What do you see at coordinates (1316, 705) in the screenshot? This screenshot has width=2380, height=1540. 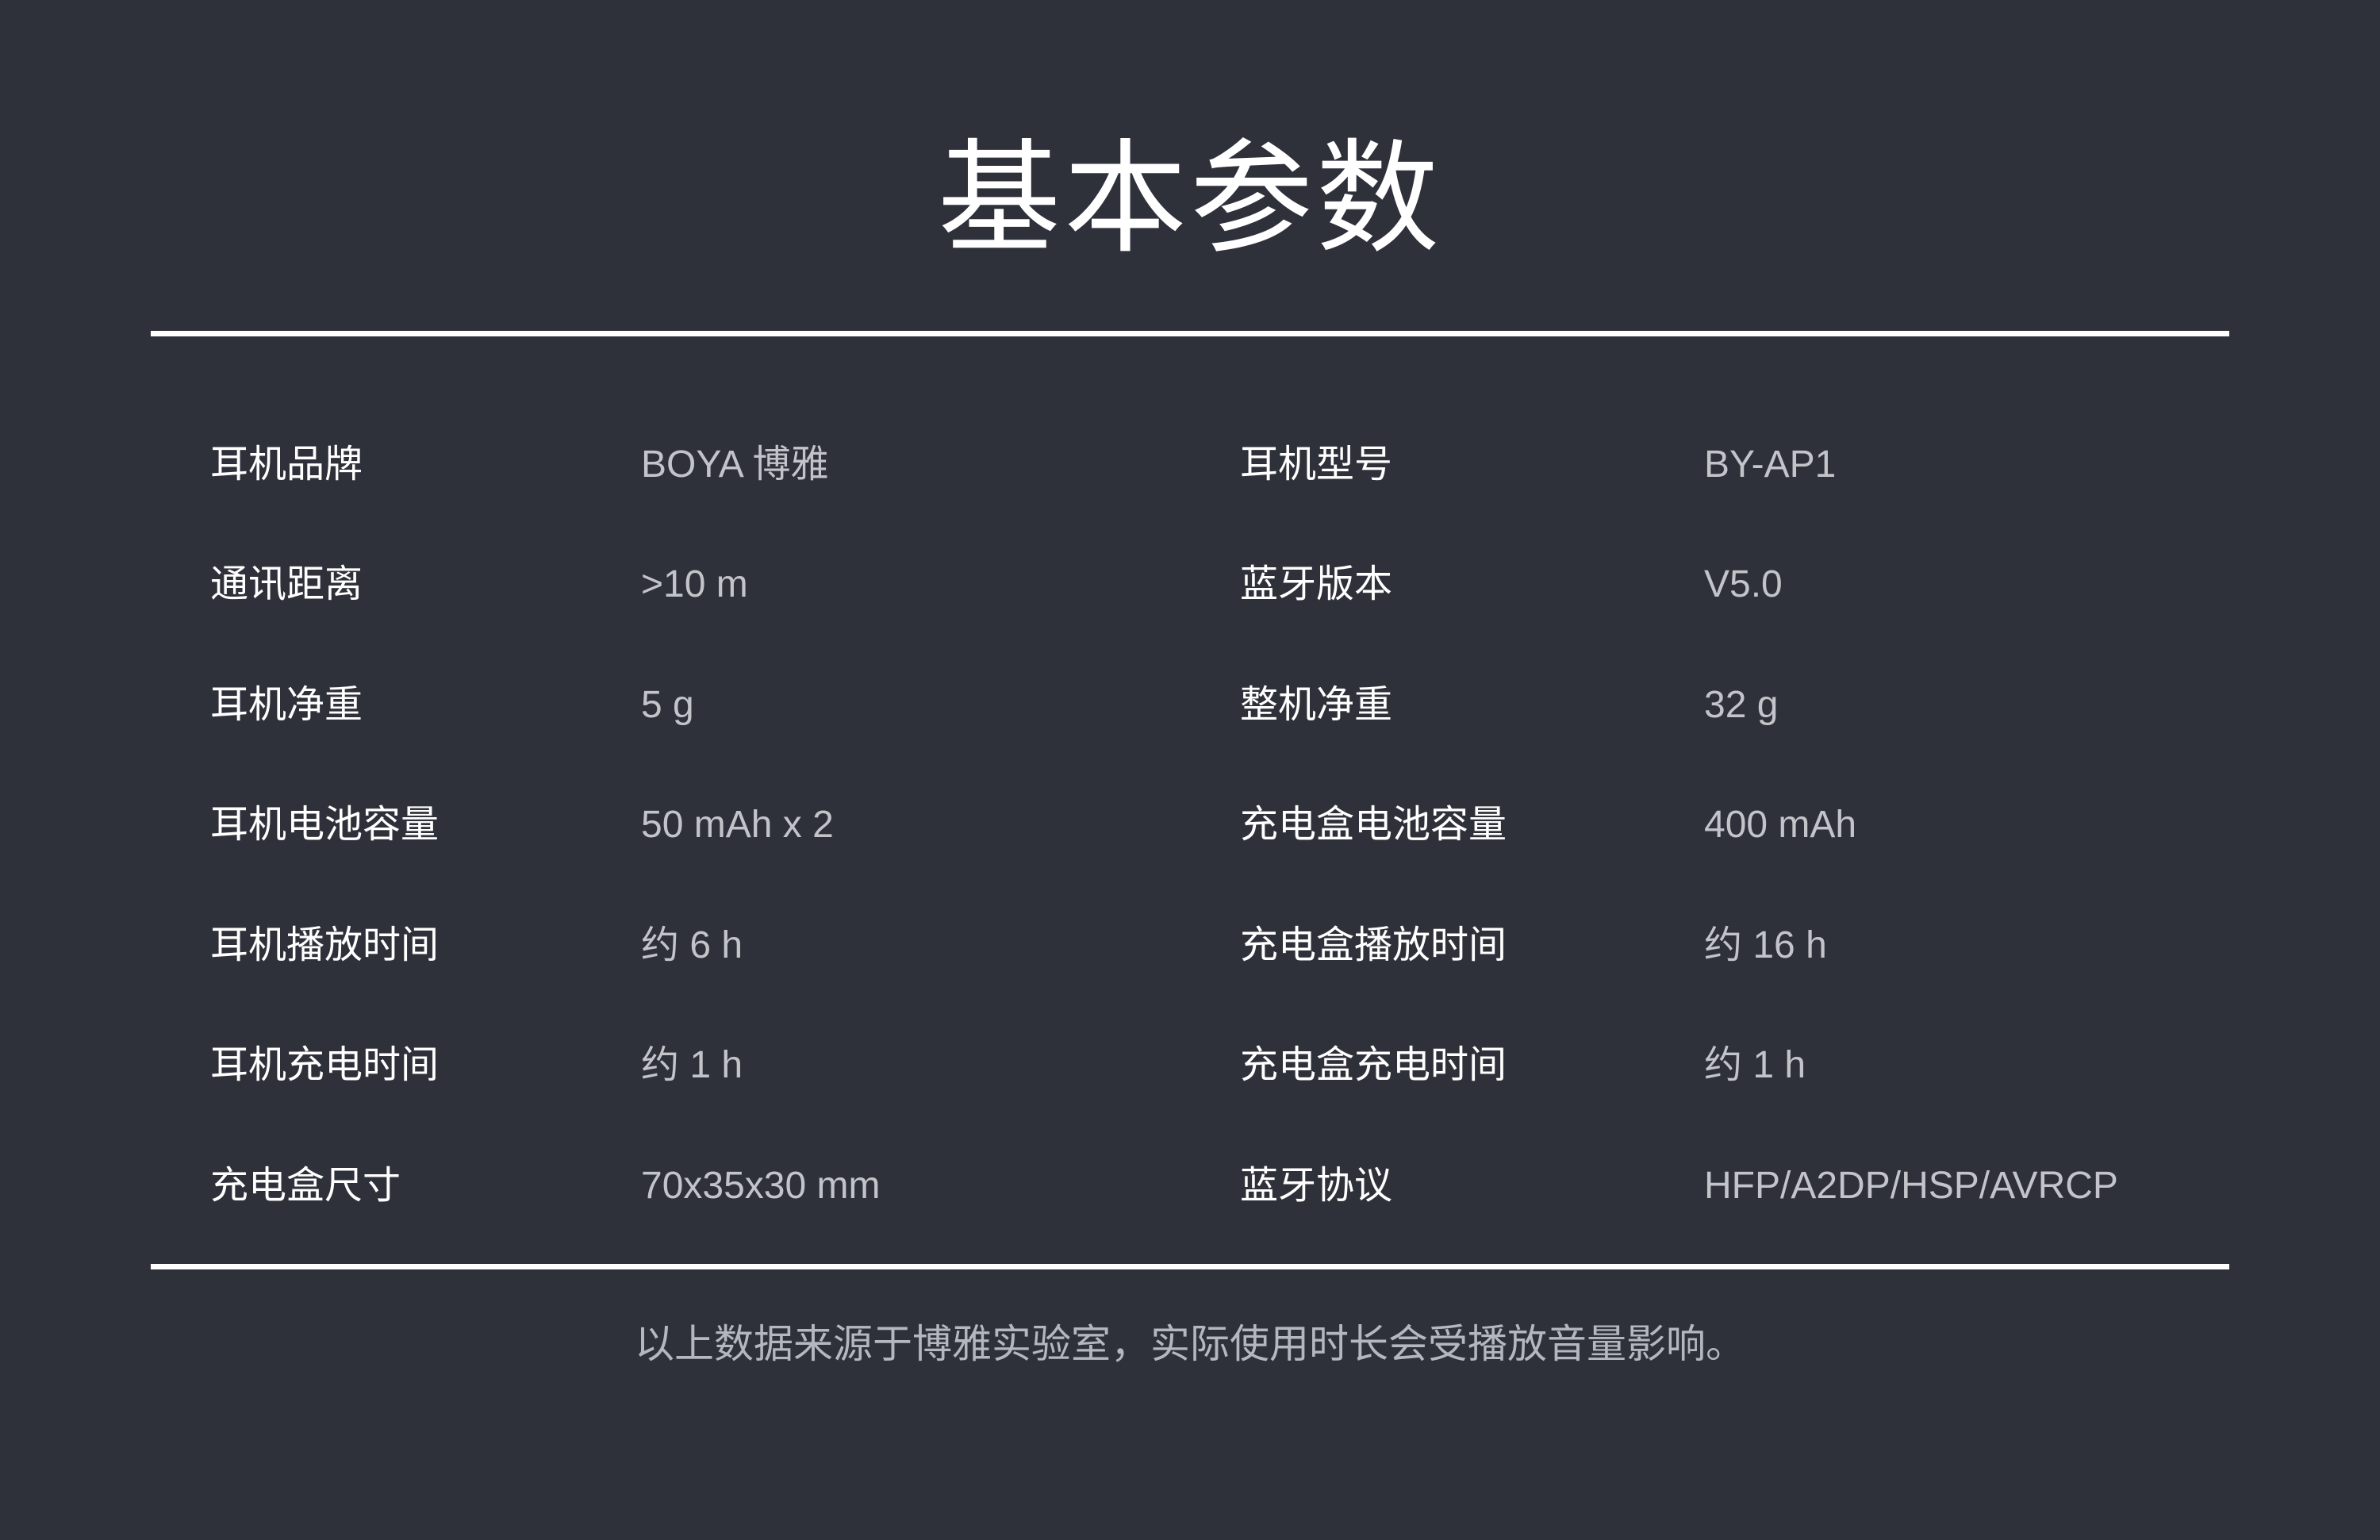 I see `spec-label: 整机净重` at bounding box center [1316, 705].